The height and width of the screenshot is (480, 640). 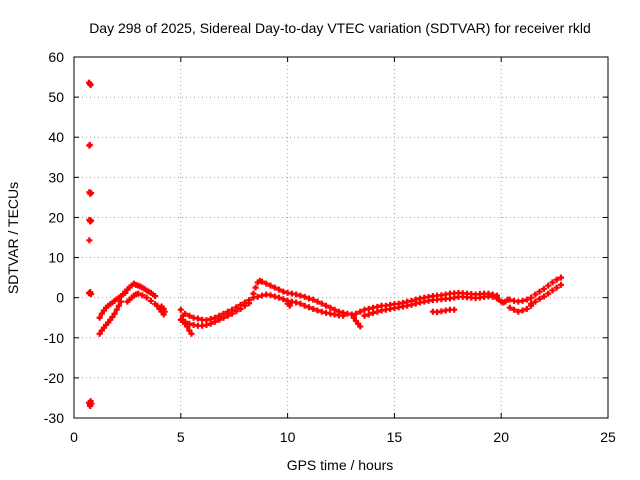 What do you see at coordinates (56, 177) in the screenshot?
I see `y-tick-label: 30` at bounding box center [56, 177].